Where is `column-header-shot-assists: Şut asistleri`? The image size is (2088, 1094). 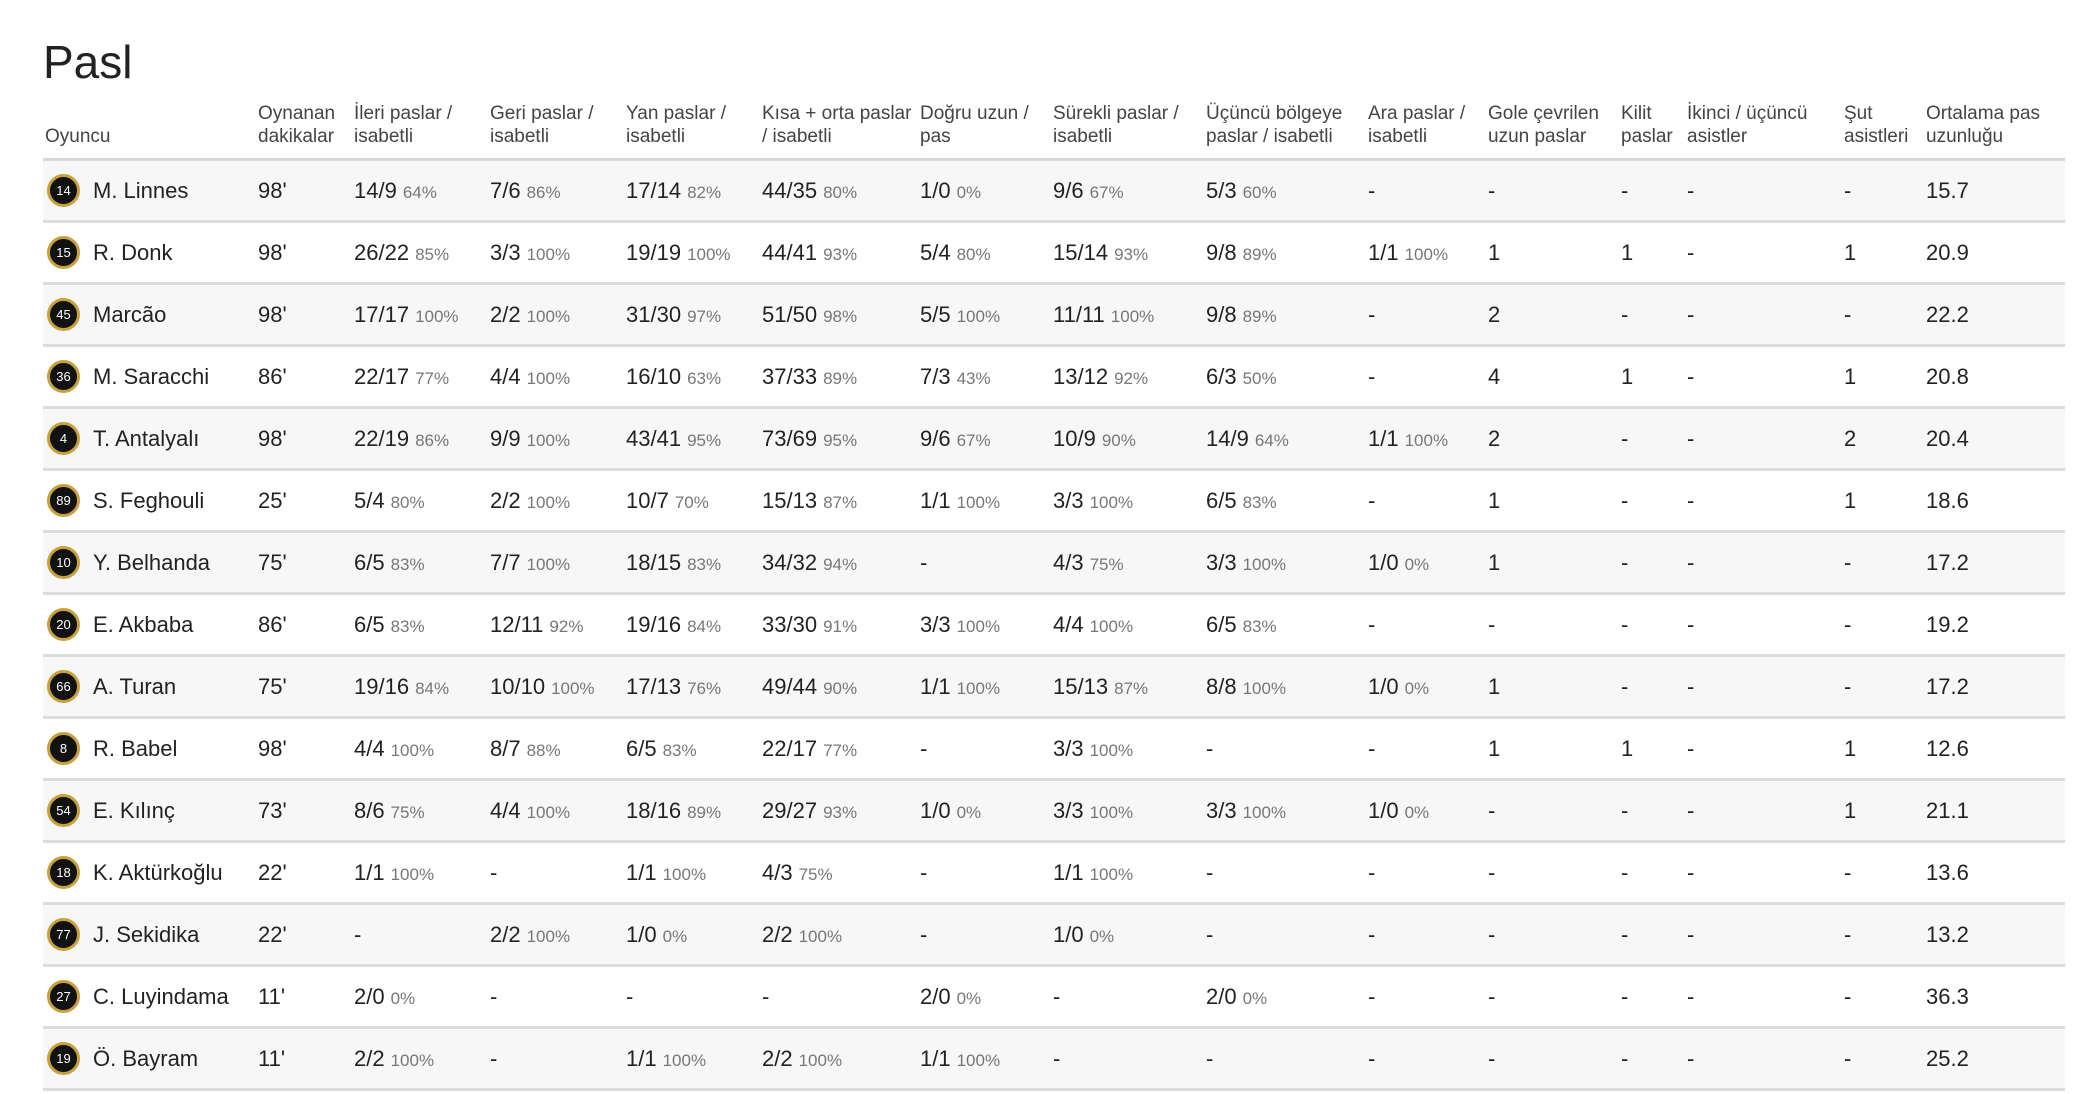
column-header-shot-assists: Şut asistleri is located at coordinates (1883, 124).